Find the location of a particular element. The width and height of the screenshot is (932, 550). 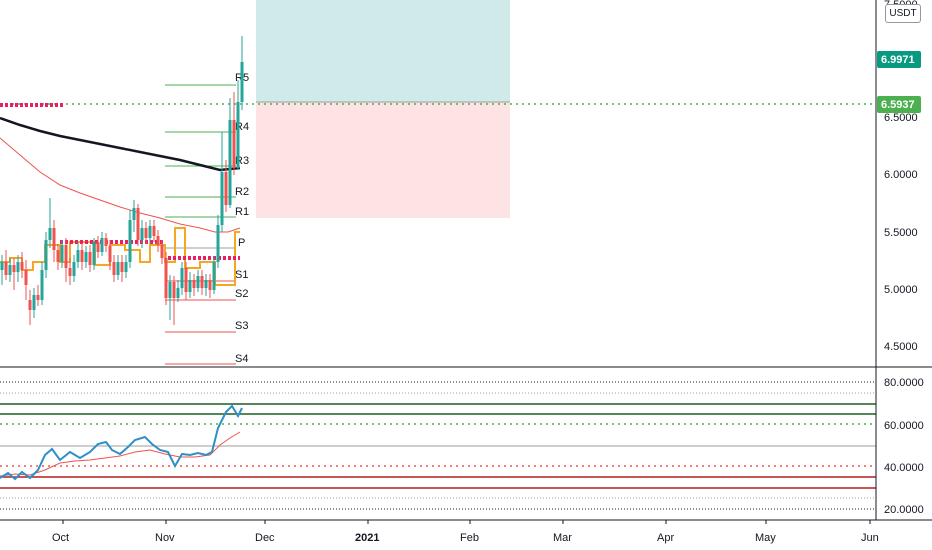

time-axis: Oct Nov Dec 2021 Feb Mar Apr May Jun is located at coordinates (466, 531).